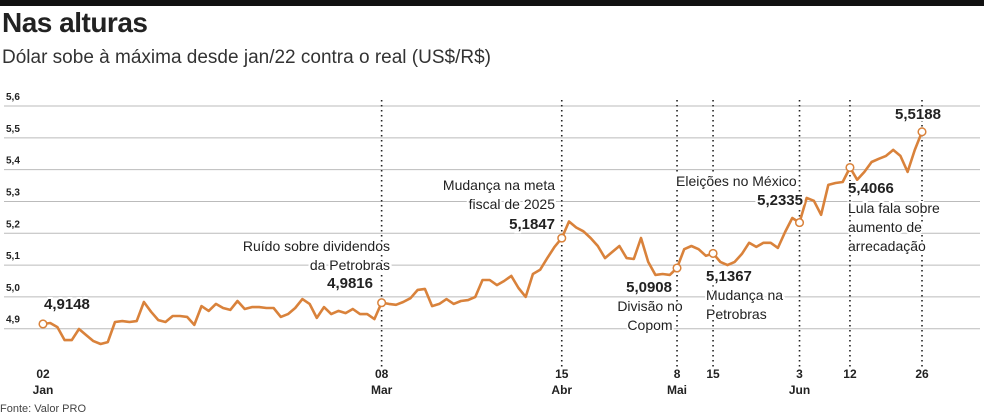 Image resolution: width=984 pixels, height=416 pixels. Describe the element at coordinates (382, 390) in the screenshot. I see `x-month-label: Mar` at that location.